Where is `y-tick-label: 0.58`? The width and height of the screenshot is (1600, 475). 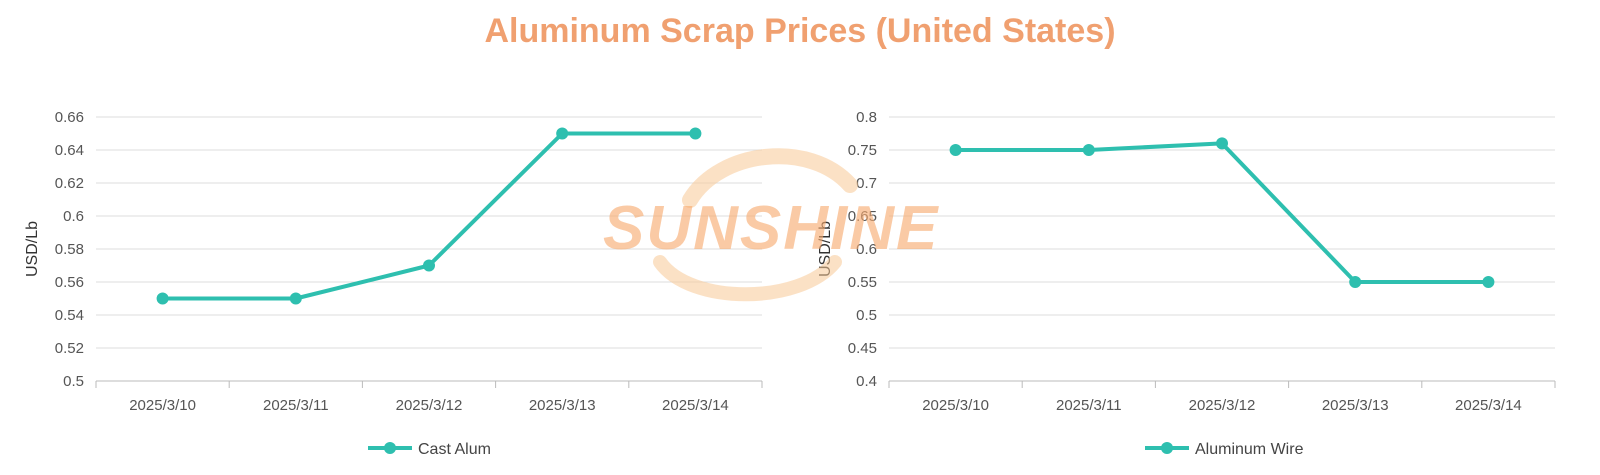
y-tick-label: 0.58 is located at coordinates (69, 249).